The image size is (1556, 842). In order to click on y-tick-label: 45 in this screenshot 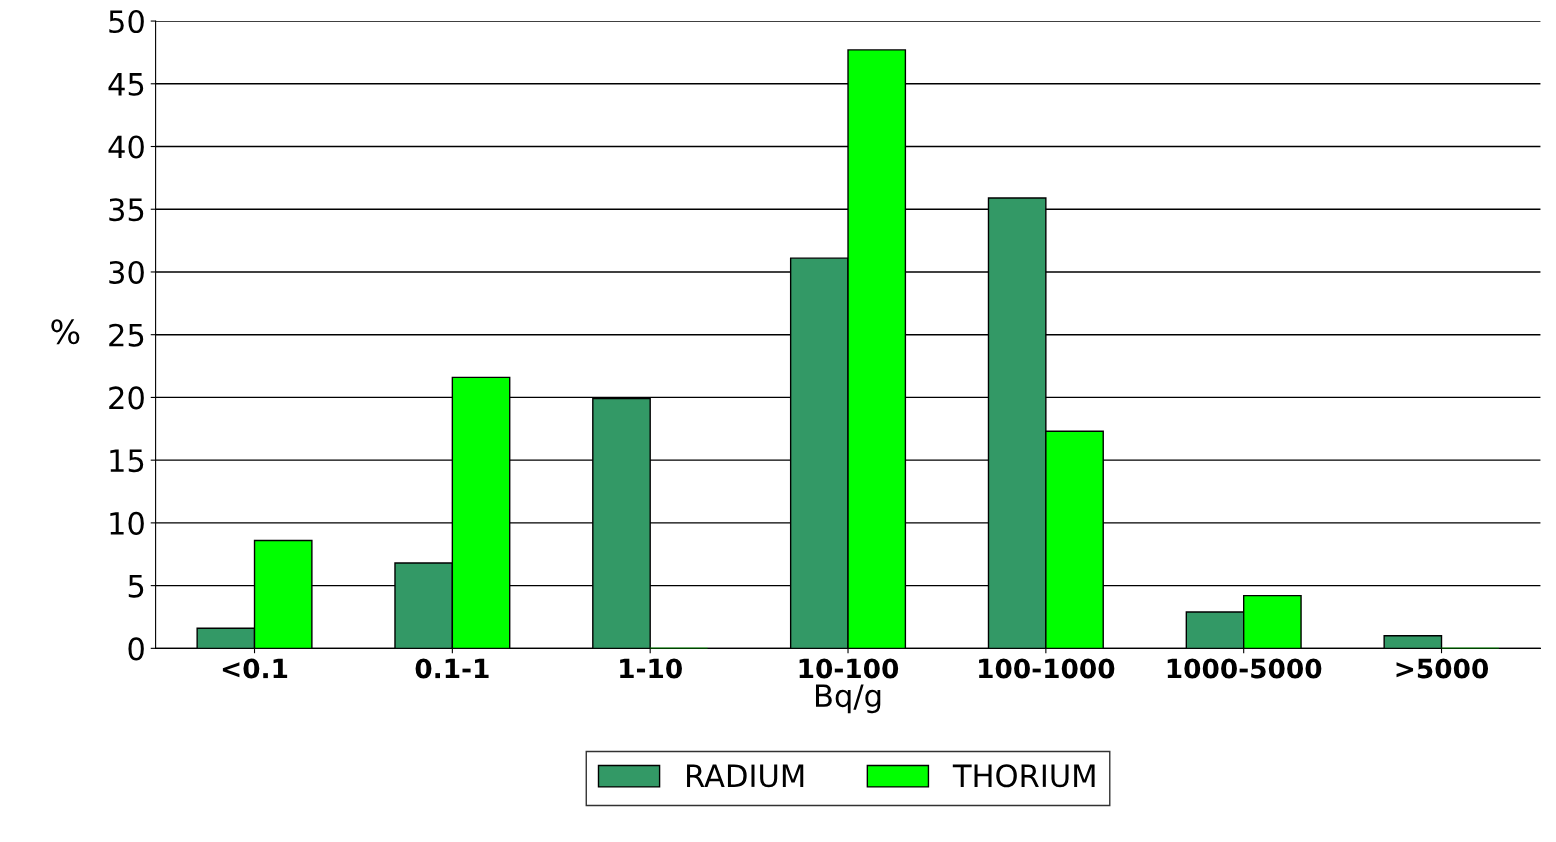, I will do `click(126, 84)`.